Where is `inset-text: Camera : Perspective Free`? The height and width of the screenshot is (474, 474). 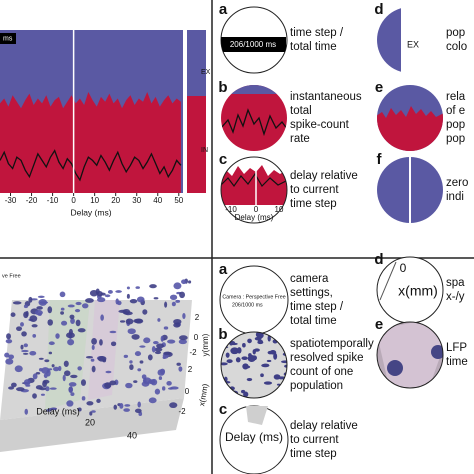
inset-text: Camera : Perspective Free is located at coordinates (253, 297).